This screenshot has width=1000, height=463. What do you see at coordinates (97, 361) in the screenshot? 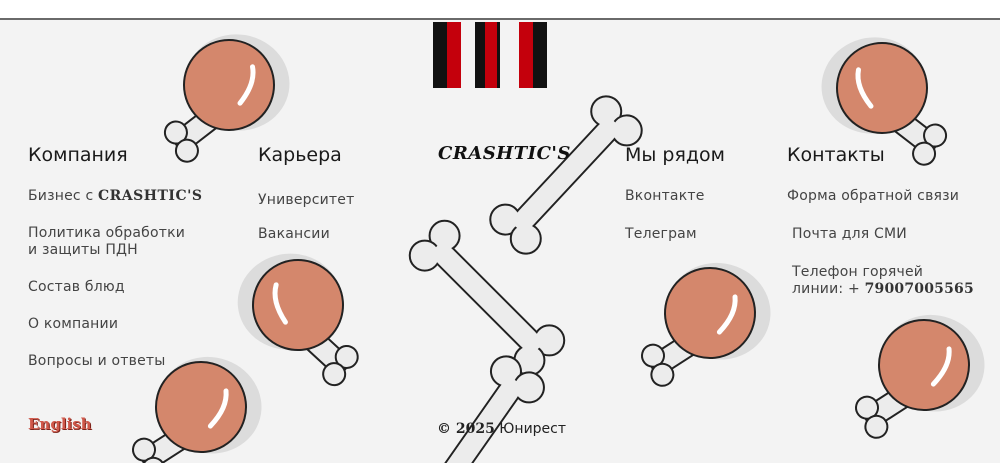
I see `faq-link: Вопросы и ответы` at bounding box center [97, 361].